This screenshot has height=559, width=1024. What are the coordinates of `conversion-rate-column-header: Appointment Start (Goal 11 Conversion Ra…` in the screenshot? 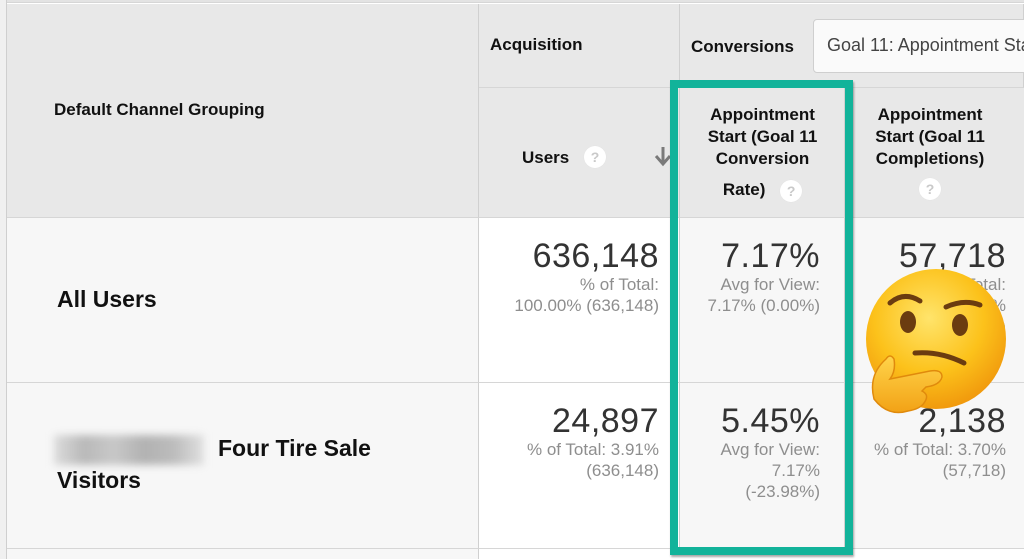 It's located at (762, 153).